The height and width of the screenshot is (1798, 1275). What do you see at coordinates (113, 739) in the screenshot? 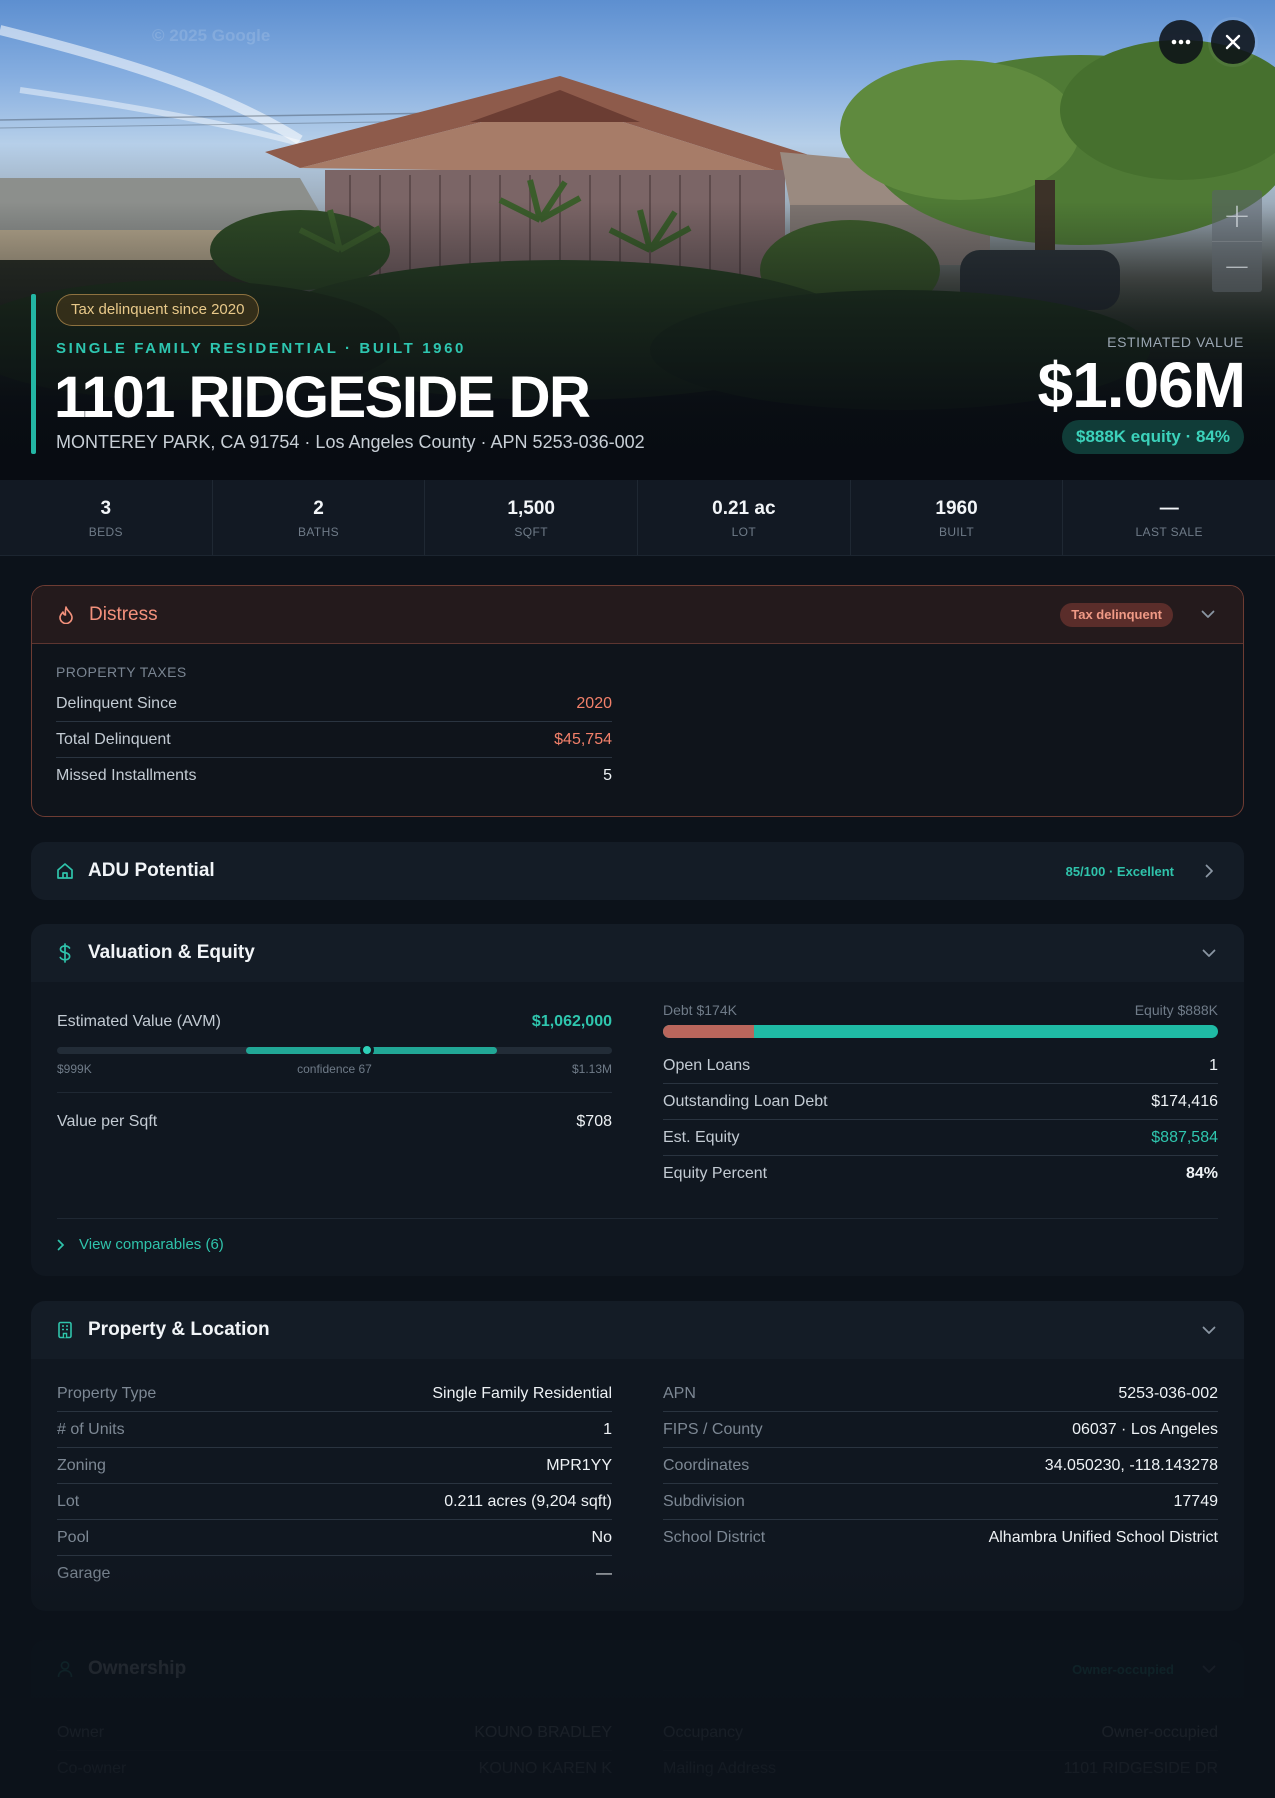
I see `kv-key: Total Delinquent` at bounding box center [113, 739].